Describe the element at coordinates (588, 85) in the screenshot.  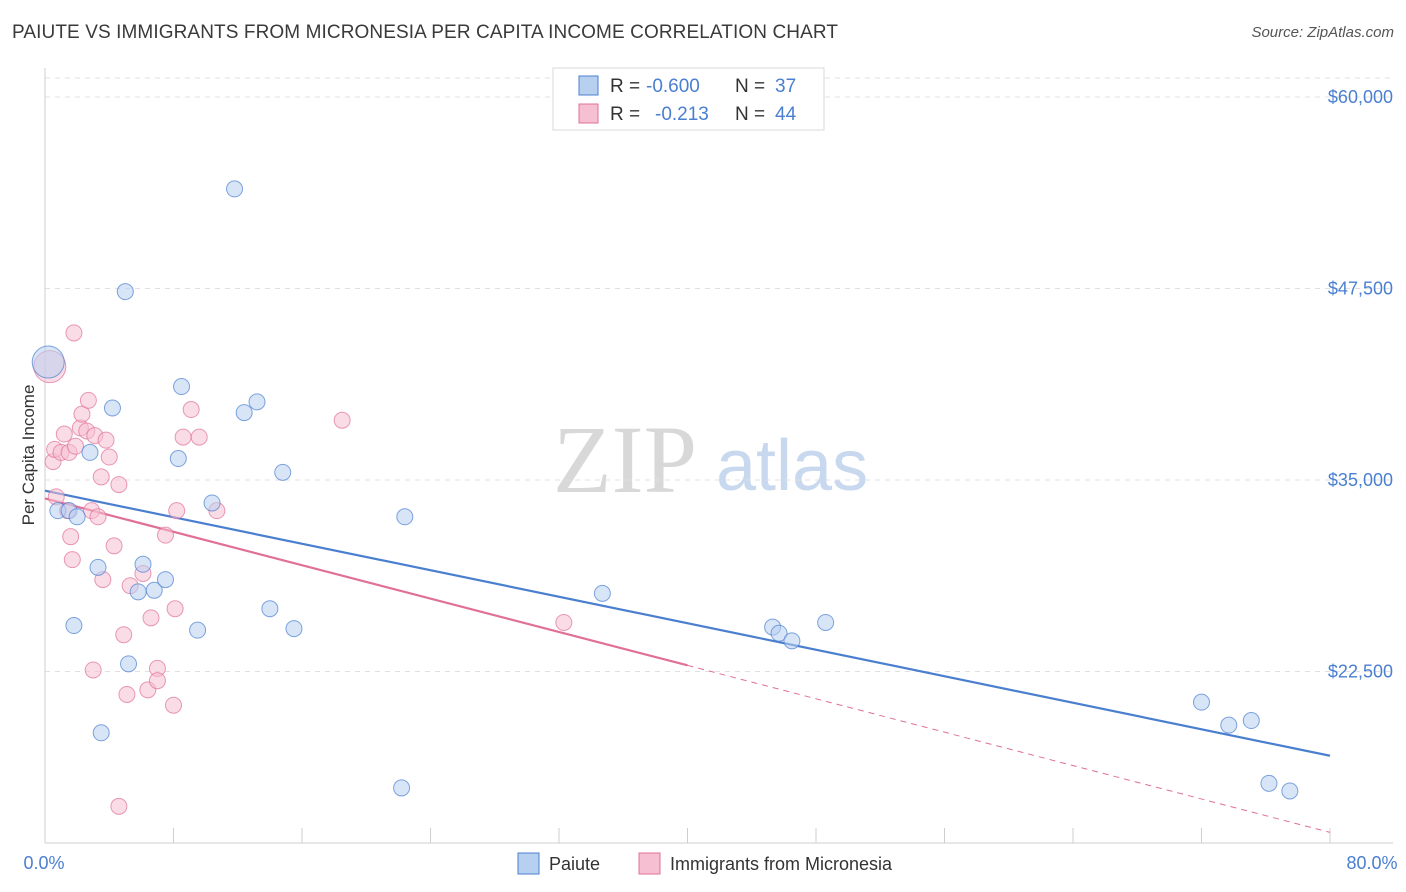
I see `legend-swatch-paiute` at that location.